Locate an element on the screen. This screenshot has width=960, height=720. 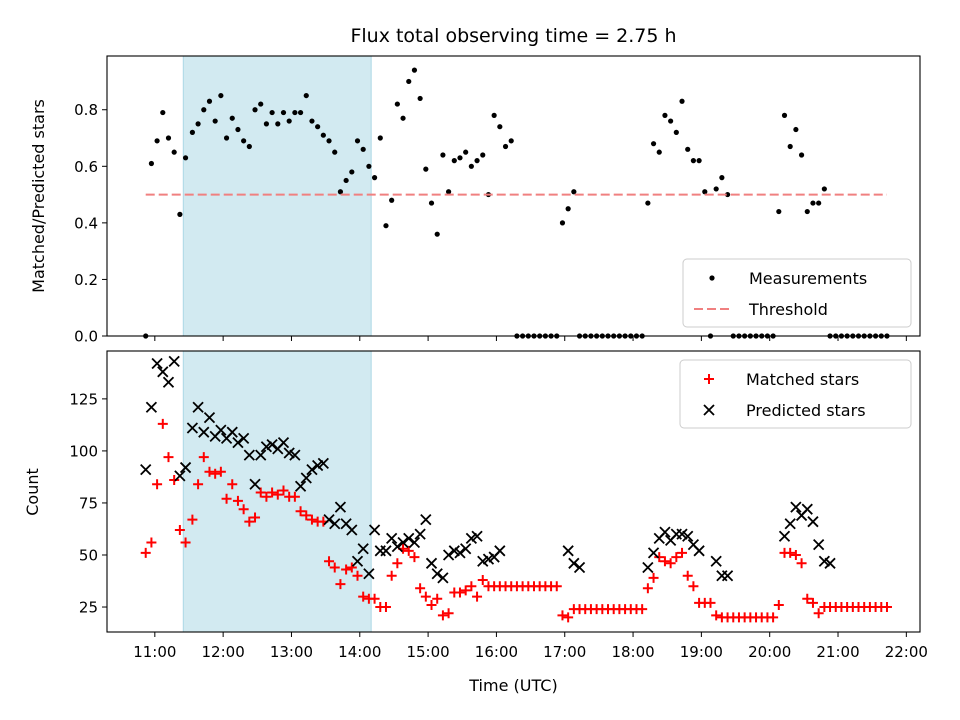
x-tick-label: 19:00 is located at coordinates (701, 652).